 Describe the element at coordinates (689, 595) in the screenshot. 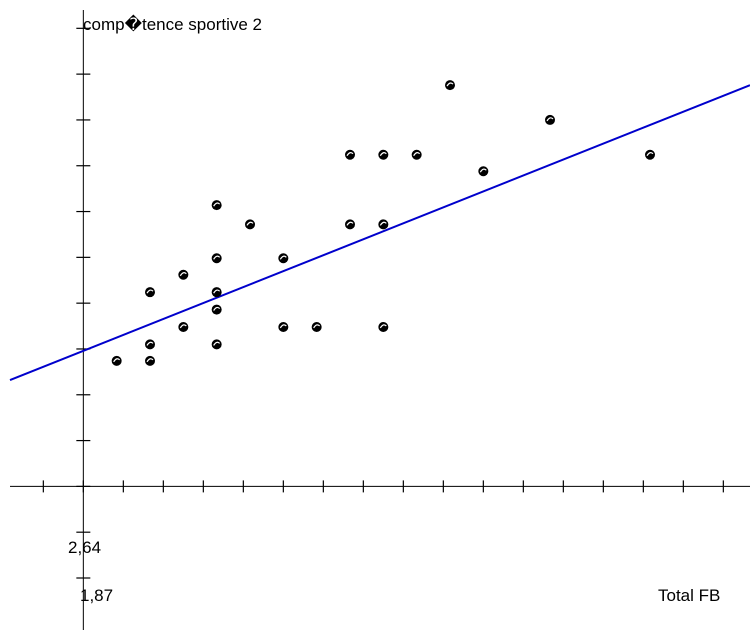

I see `x-axis-label: Total FB` at that location.